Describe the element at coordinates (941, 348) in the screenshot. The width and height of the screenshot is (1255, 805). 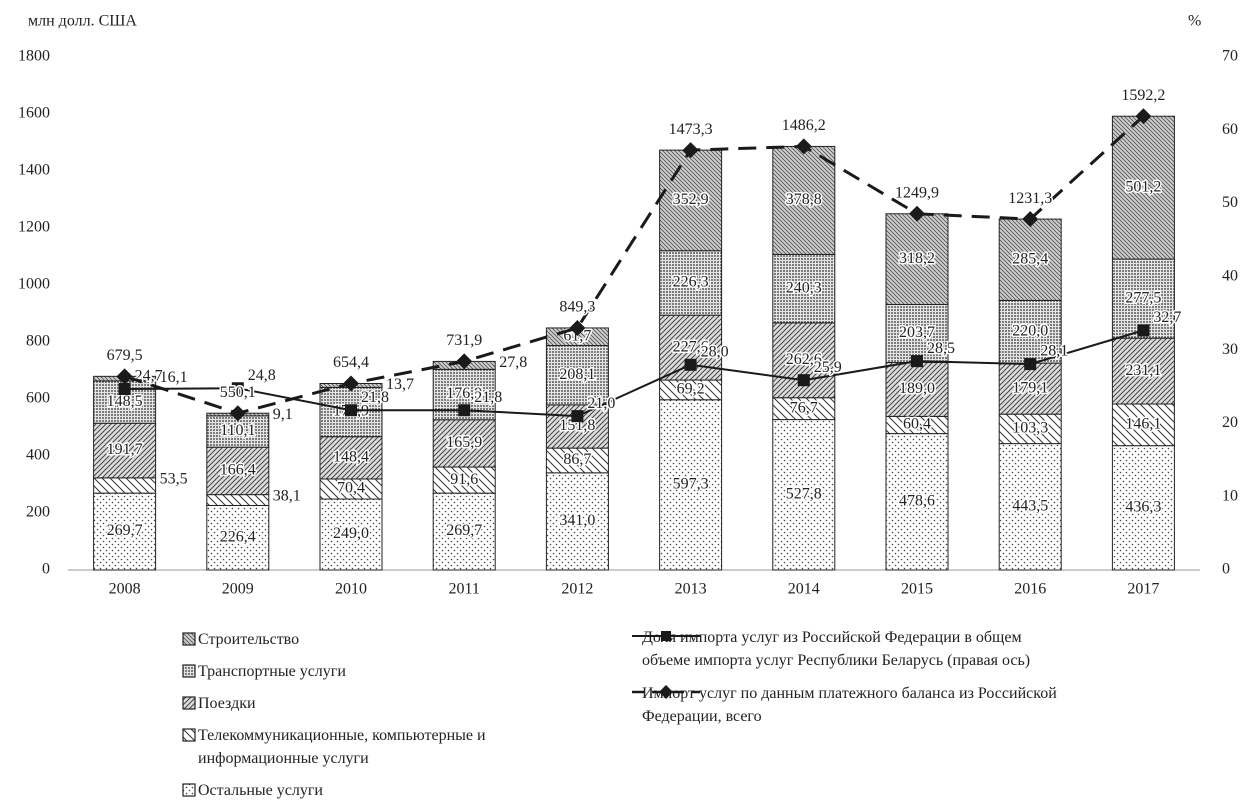
I see `data-label: 28,5` at that location.